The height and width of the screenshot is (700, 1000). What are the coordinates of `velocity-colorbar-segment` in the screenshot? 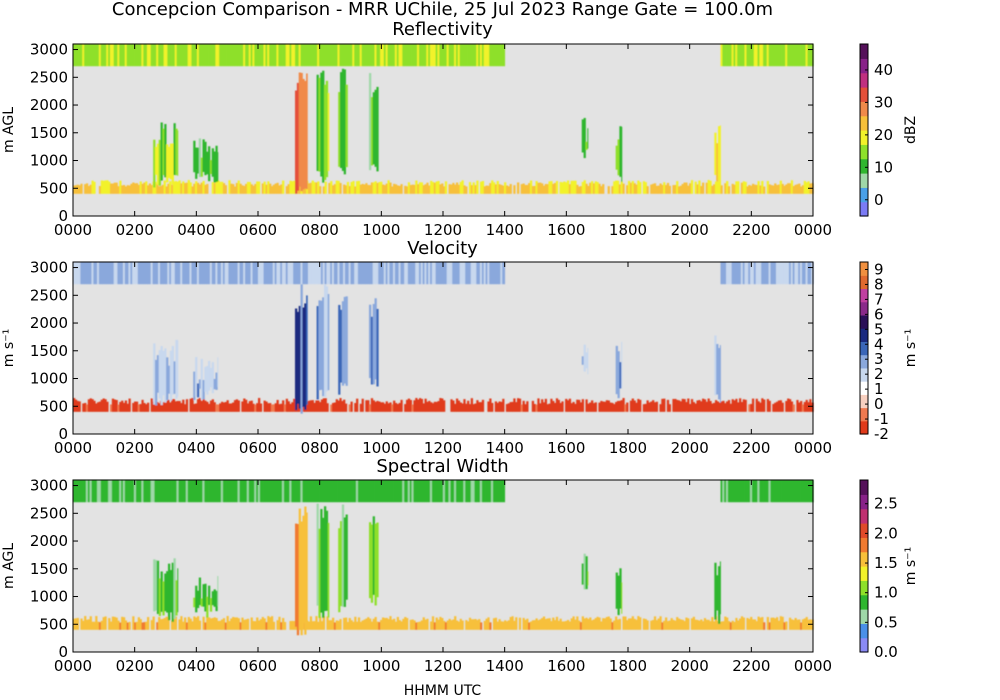 It's located at (864, 308).